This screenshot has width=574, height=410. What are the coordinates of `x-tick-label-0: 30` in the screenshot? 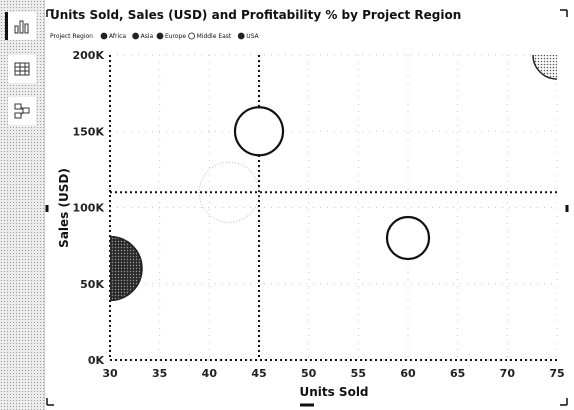 It's located at (110, 373).